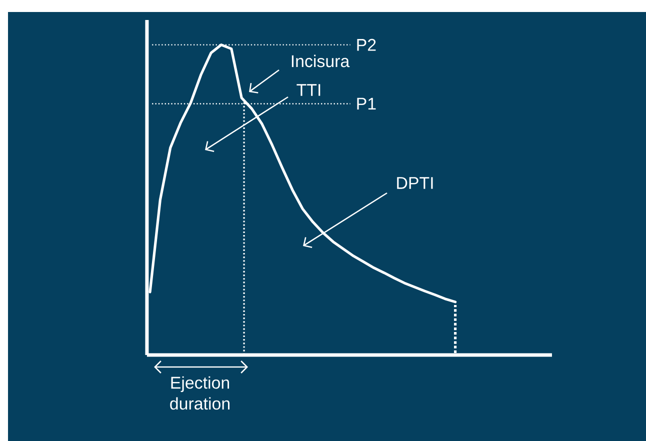 This screenshot has height=441, width=646. What do you see at coordinates (200, 393) in the screenshot?
I see `text: Ejection duration` at bounding box center [200, 393].